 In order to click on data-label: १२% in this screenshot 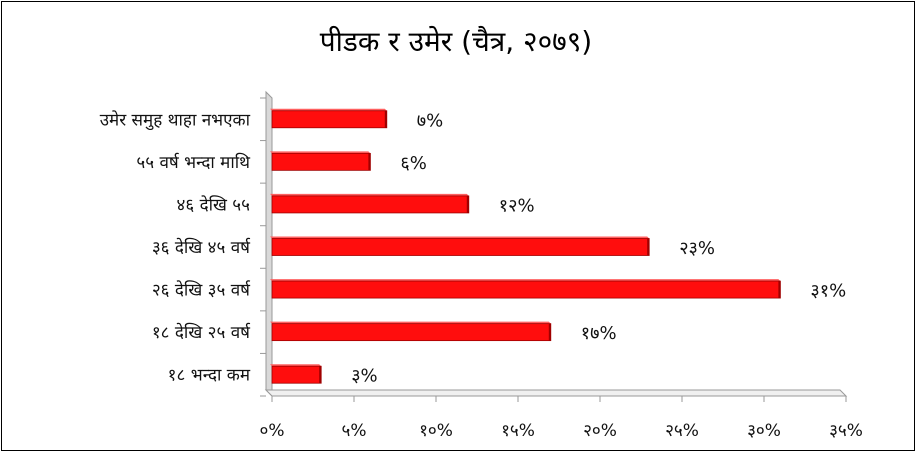, I will do `click(517, 205)`.